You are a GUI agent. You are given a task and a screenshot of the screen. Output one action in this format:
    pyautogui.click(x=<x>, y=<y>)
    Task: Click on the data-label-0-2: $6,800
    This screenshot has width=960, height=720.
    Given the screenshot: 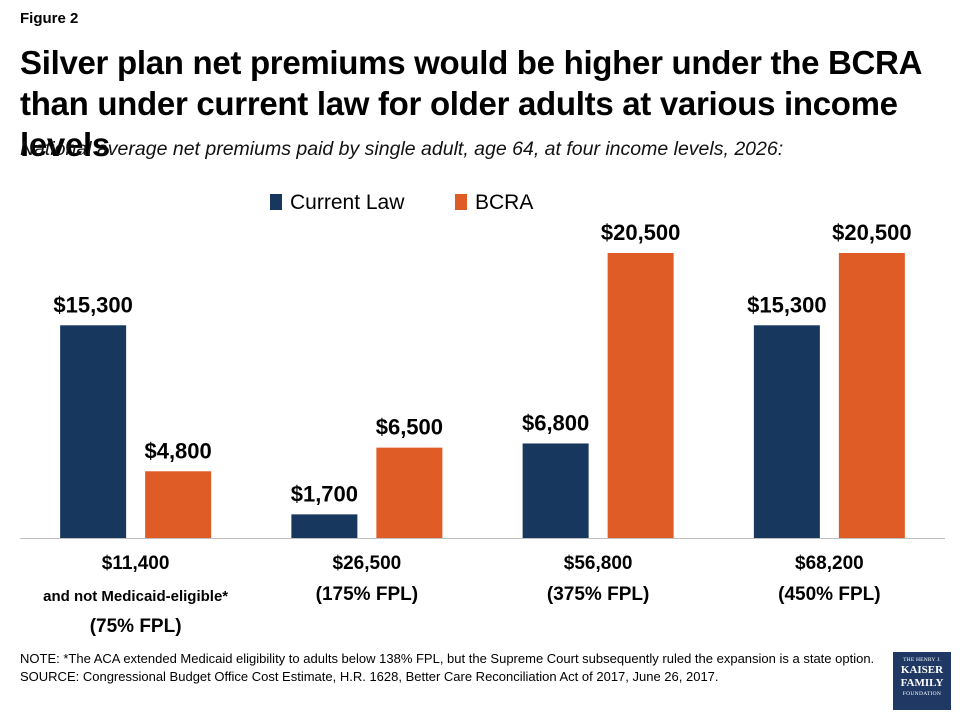 What is the action you would take?
    pyautogui.click(x=555, y=422)
    